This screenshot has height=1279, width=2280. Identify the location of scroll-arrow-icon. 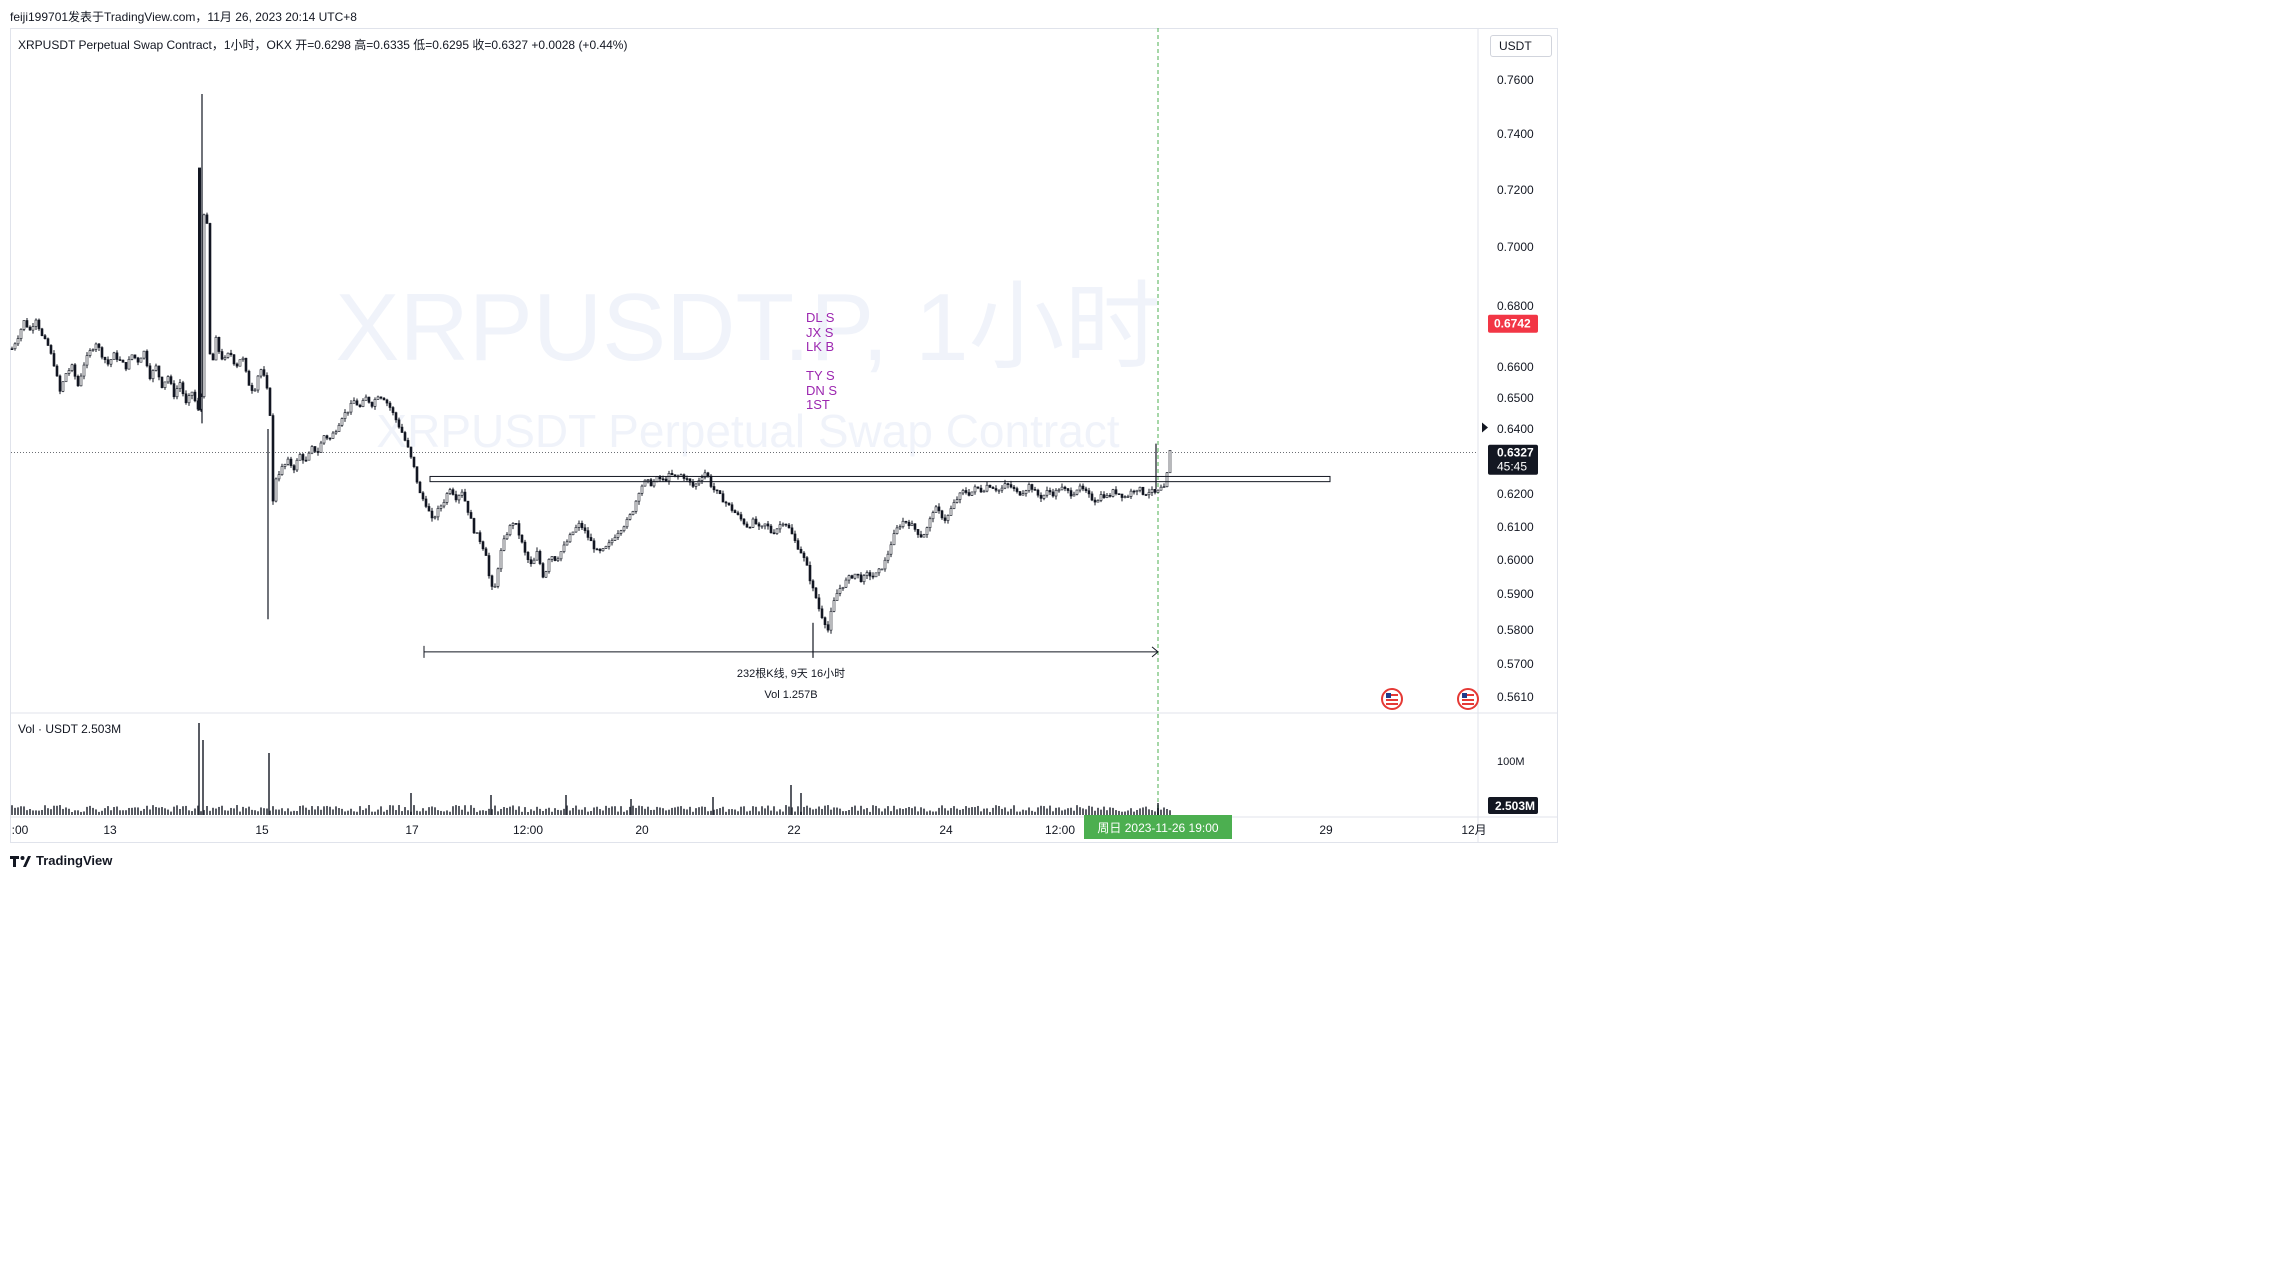
(1485, 427).